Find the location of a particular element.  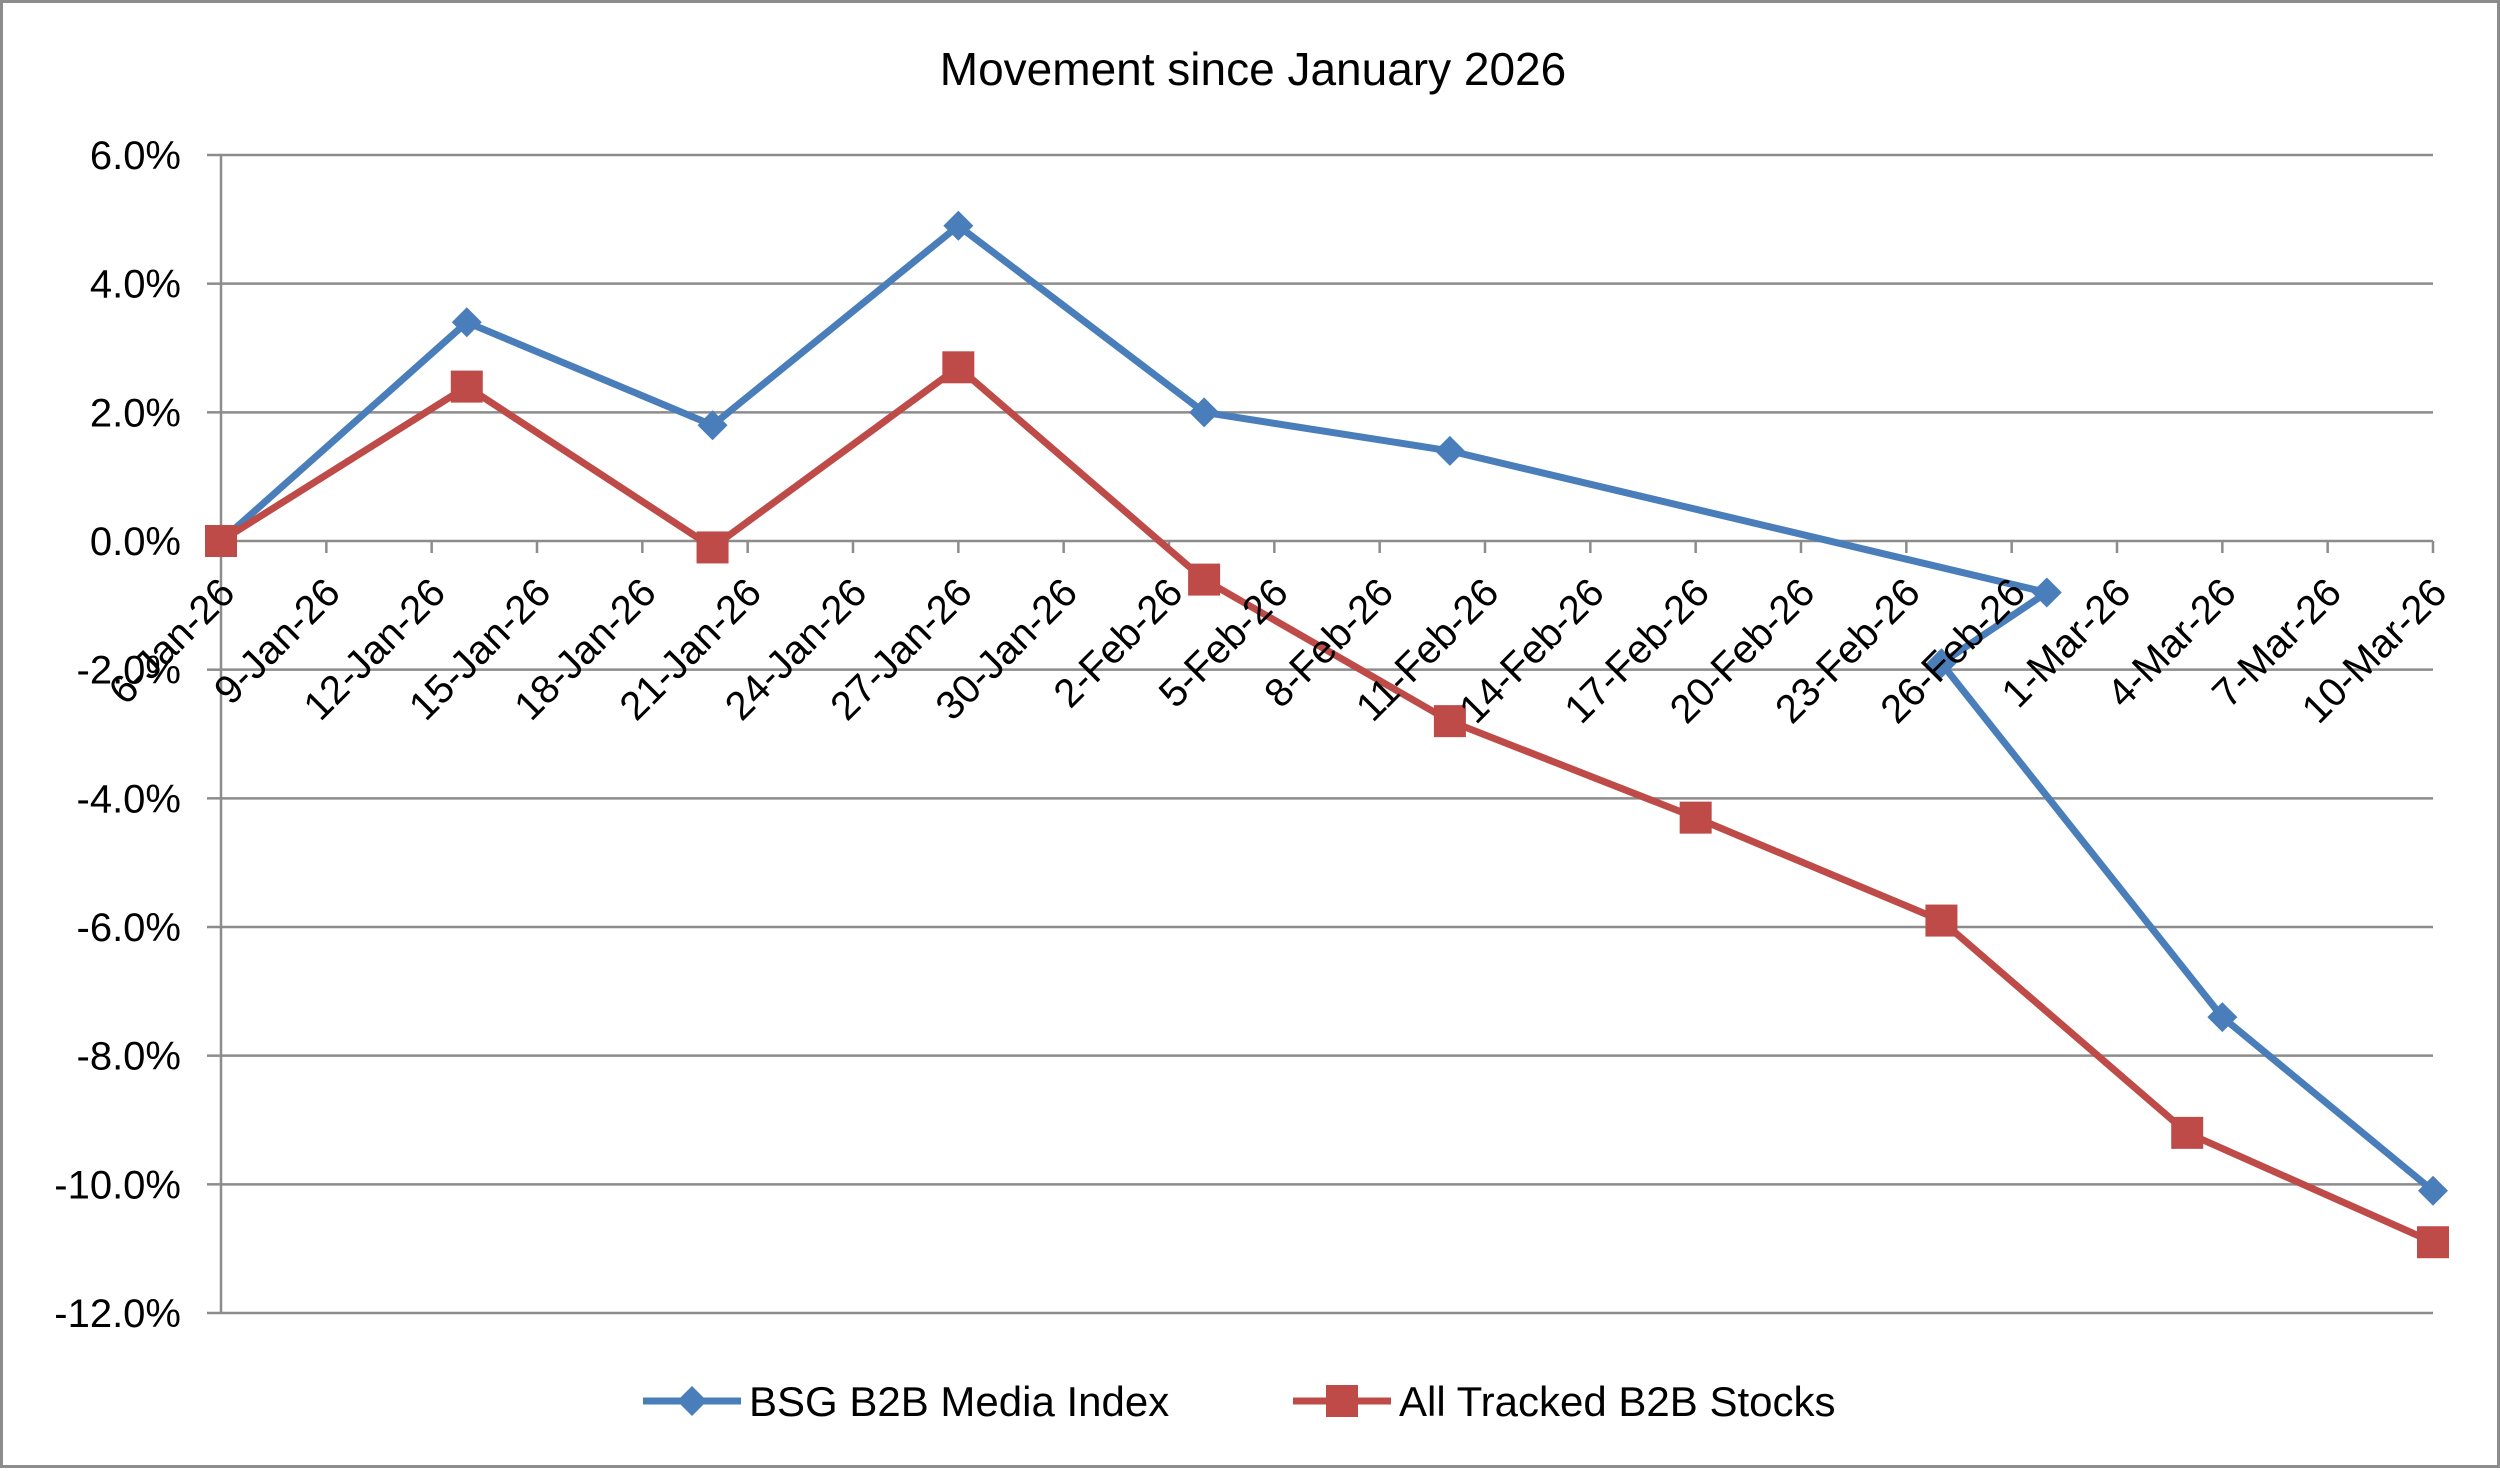

y-tick-label: 2.0% is located at coordinates (135, 413).